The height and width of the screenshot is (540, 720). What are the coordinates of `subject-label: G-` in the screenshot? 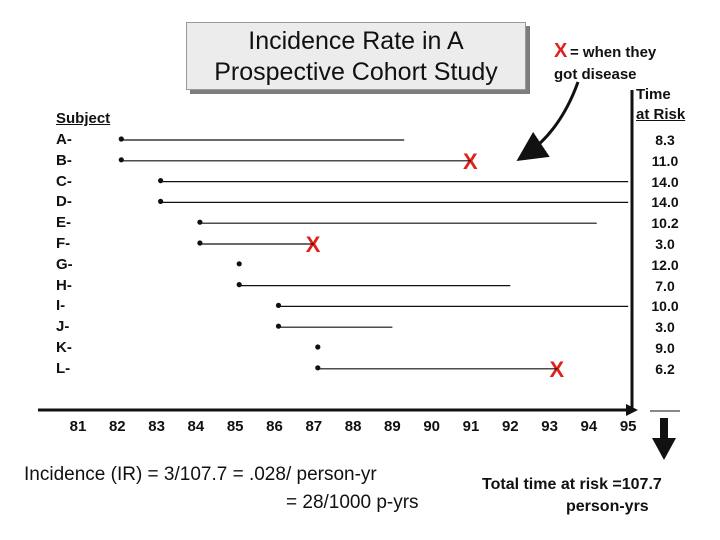 It's located at (64, 264).